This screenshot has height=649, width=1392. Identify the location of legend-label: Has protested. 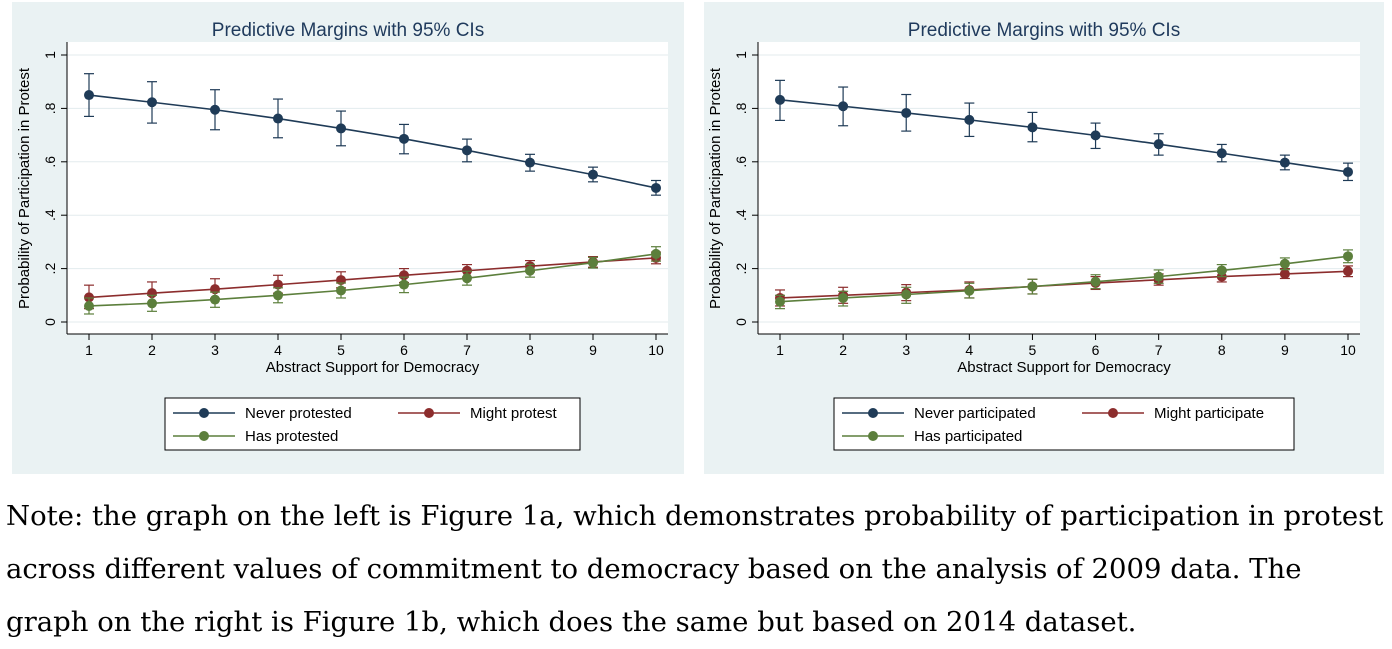
(291, 436).